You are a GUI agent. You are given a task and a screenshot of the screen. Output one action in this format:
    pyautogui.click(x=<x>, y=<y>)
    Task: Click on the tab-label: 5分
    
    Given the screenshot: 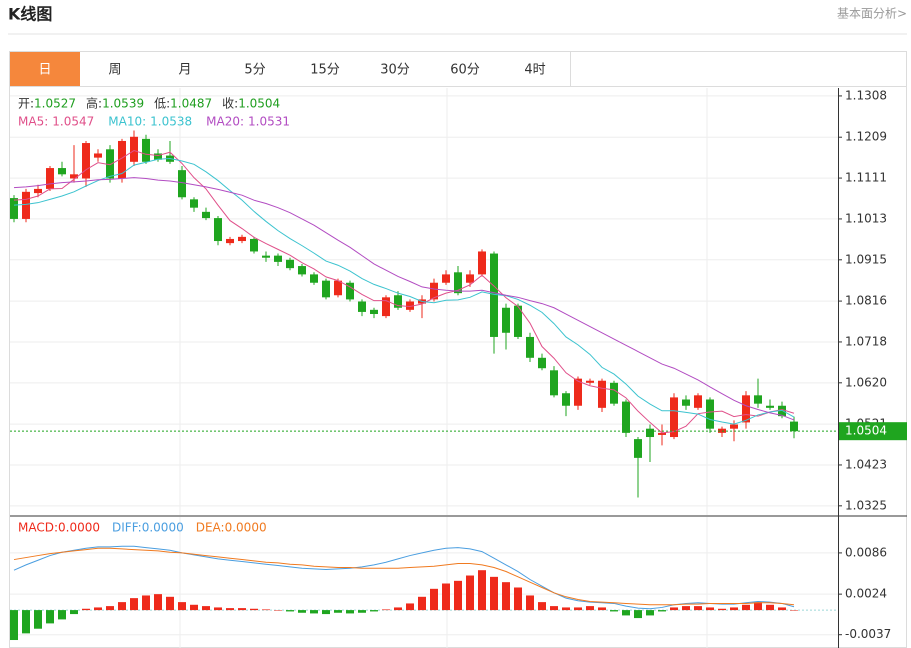 What is the action you would take?
    pyautogui.click(x=254, y=70)
    